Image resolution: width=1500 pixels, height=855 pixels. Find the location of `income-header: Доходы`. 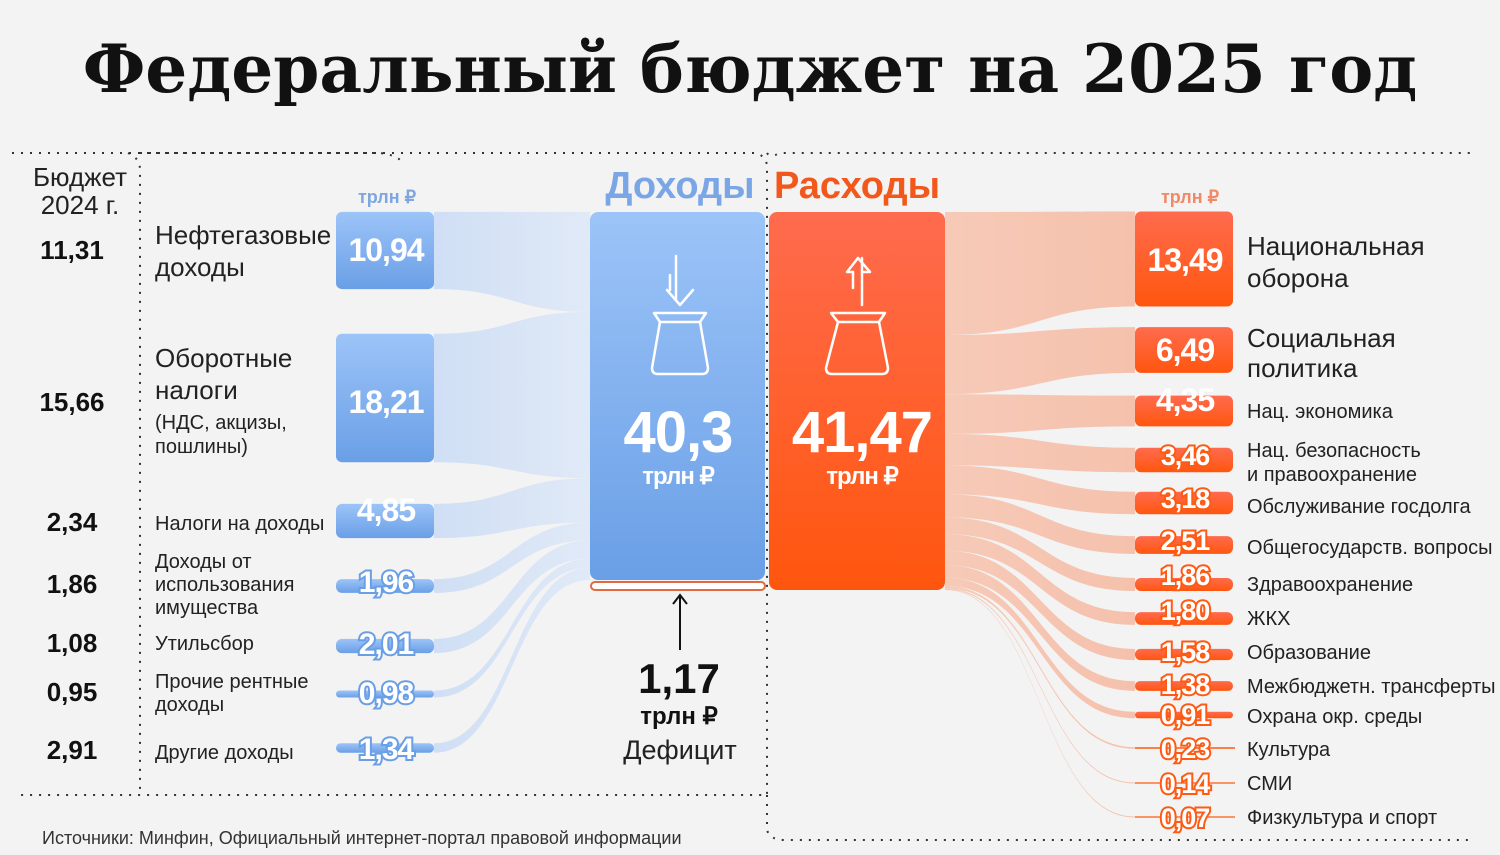

income-header: Доходы is located at coordinates (679, 186).